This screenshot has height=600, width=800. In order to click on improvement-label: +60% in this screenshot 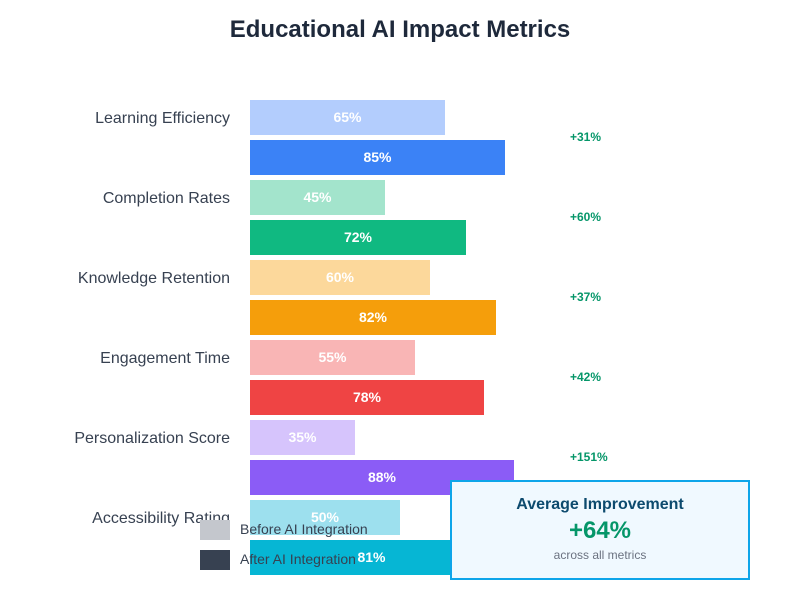, I will do `click(586, 217)`.